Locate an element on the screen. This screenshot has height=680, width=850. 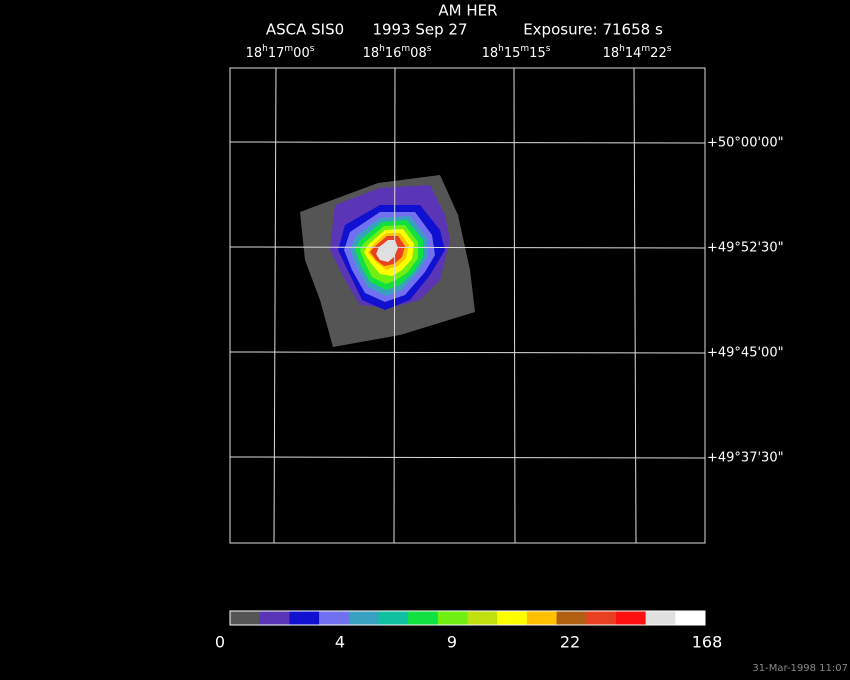
dec-label: +49°52'30" is located at coordinates (745, 248).